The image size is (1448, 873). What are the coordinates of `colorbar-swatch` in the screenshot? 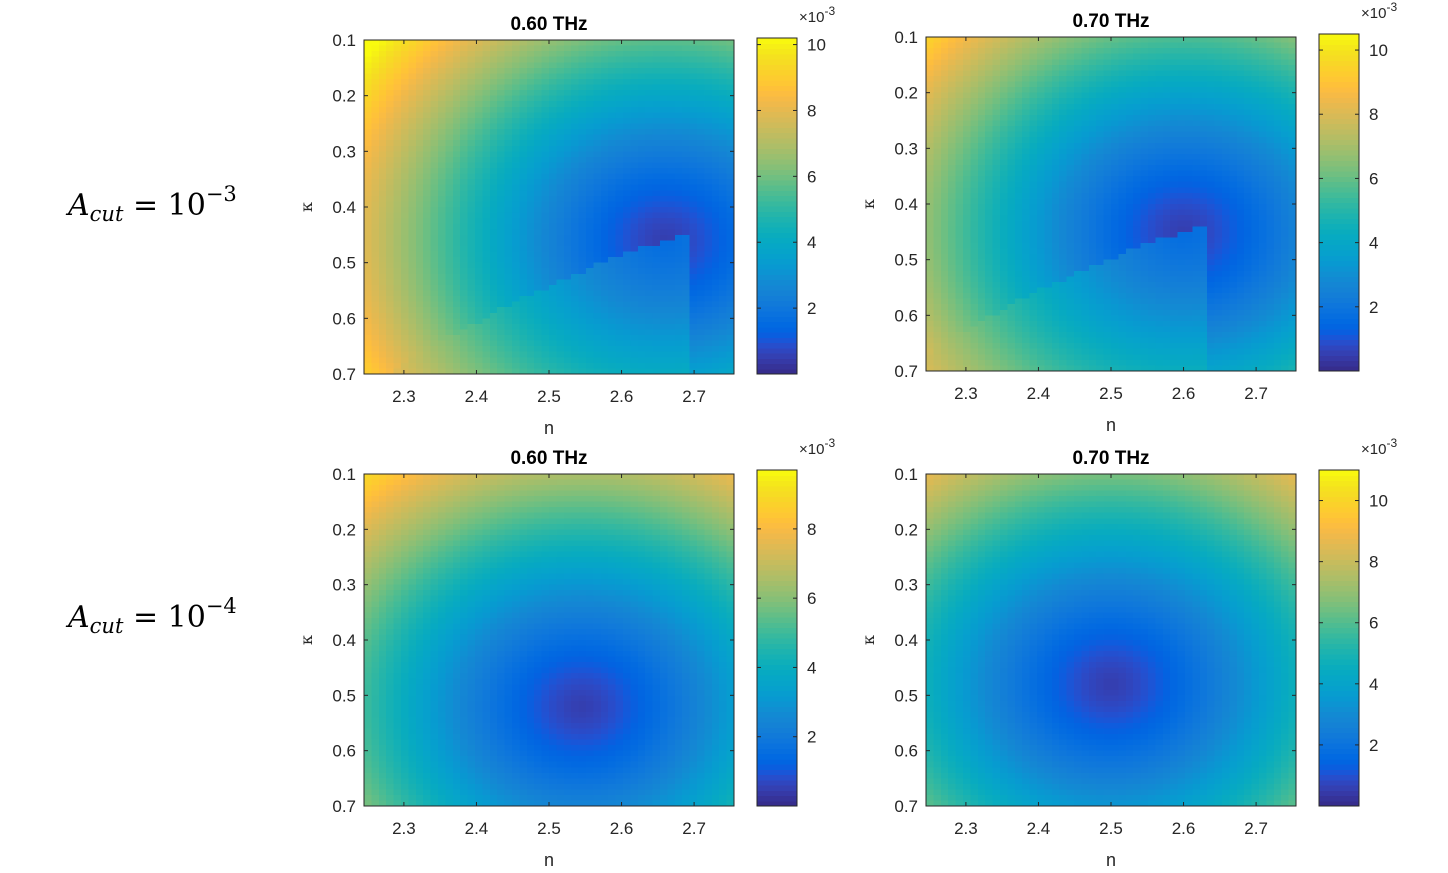 It's located at (777, 350).